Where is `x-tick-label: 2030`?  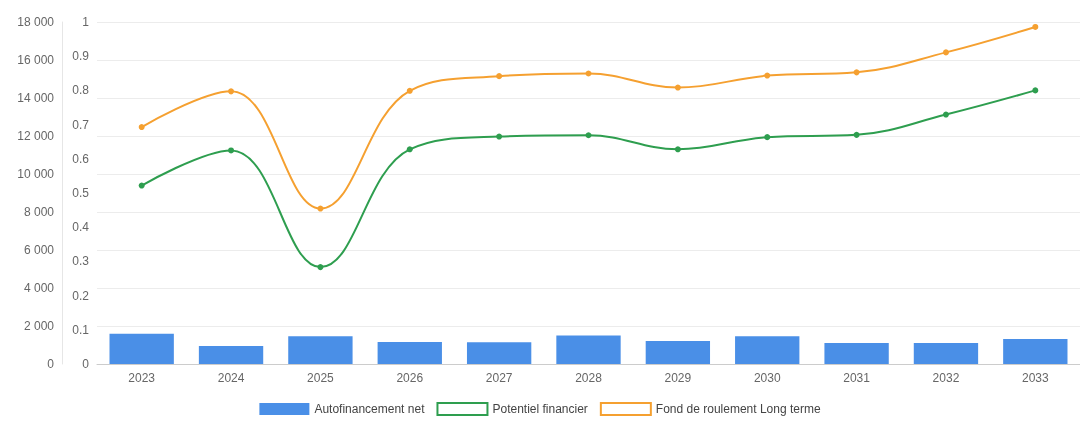
x-tick-label: 2030 is located at coordinates (767, 378).